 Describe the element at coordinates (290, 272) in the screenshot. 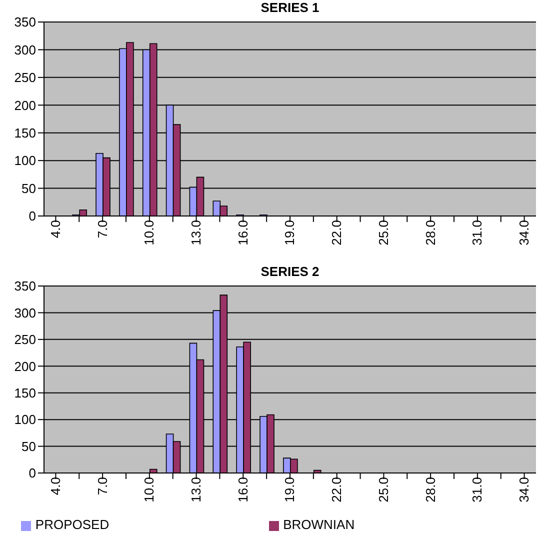

I see `chart-title: SERIES 2` at that location.